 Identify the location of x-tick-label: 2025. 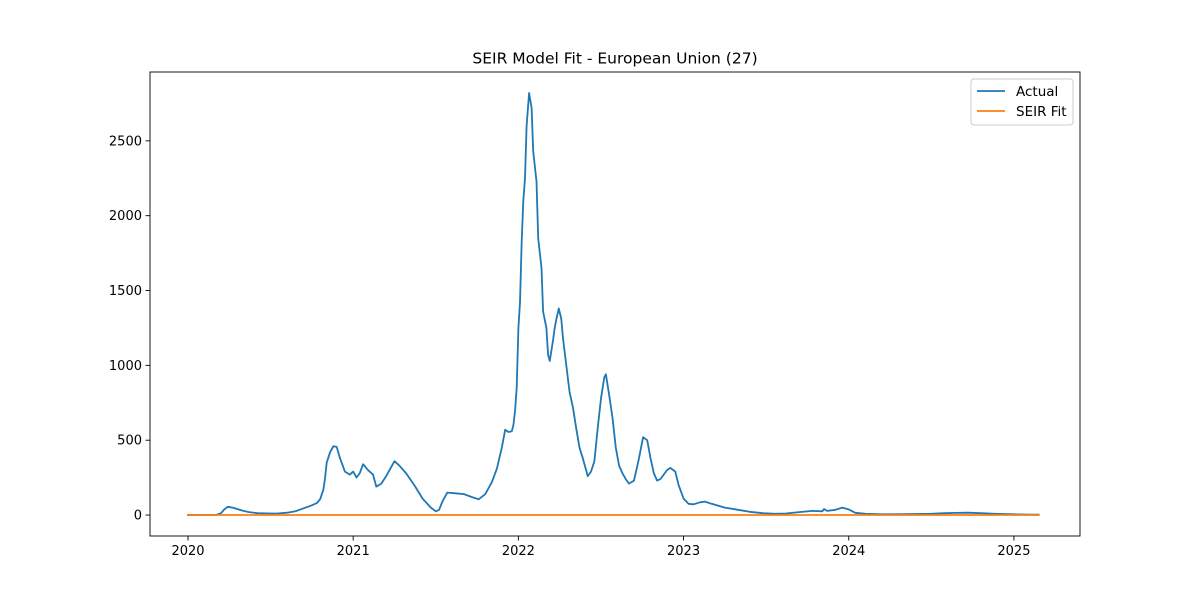
(1013, 551).